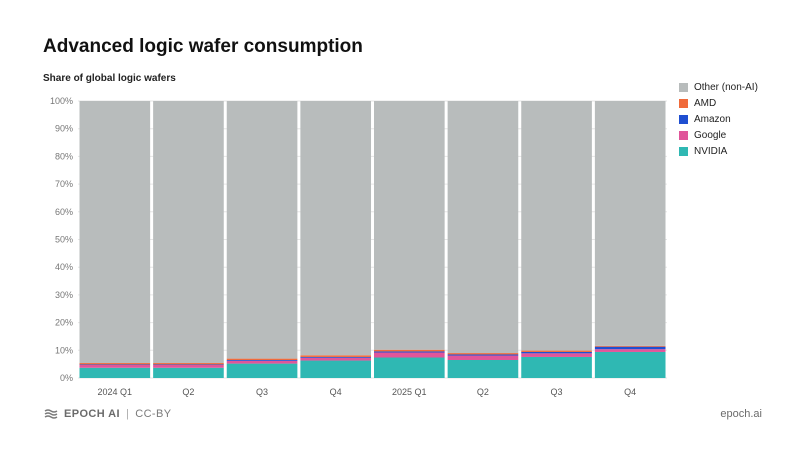  I want to click on license-label: CC-BY, so click(153, 414).